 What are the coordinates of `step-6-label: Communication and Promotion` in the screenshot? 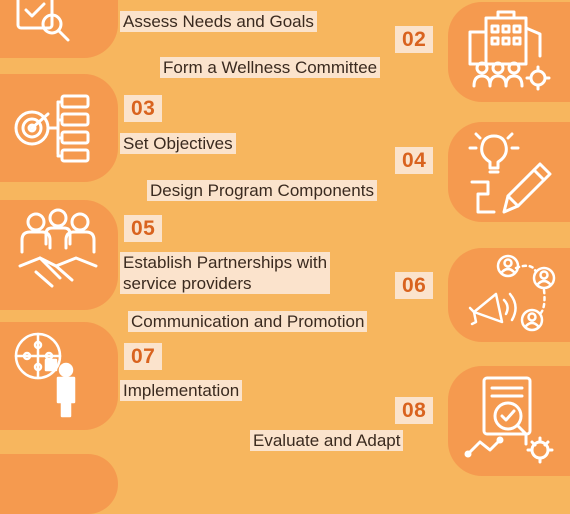 It's located at (248, 321).